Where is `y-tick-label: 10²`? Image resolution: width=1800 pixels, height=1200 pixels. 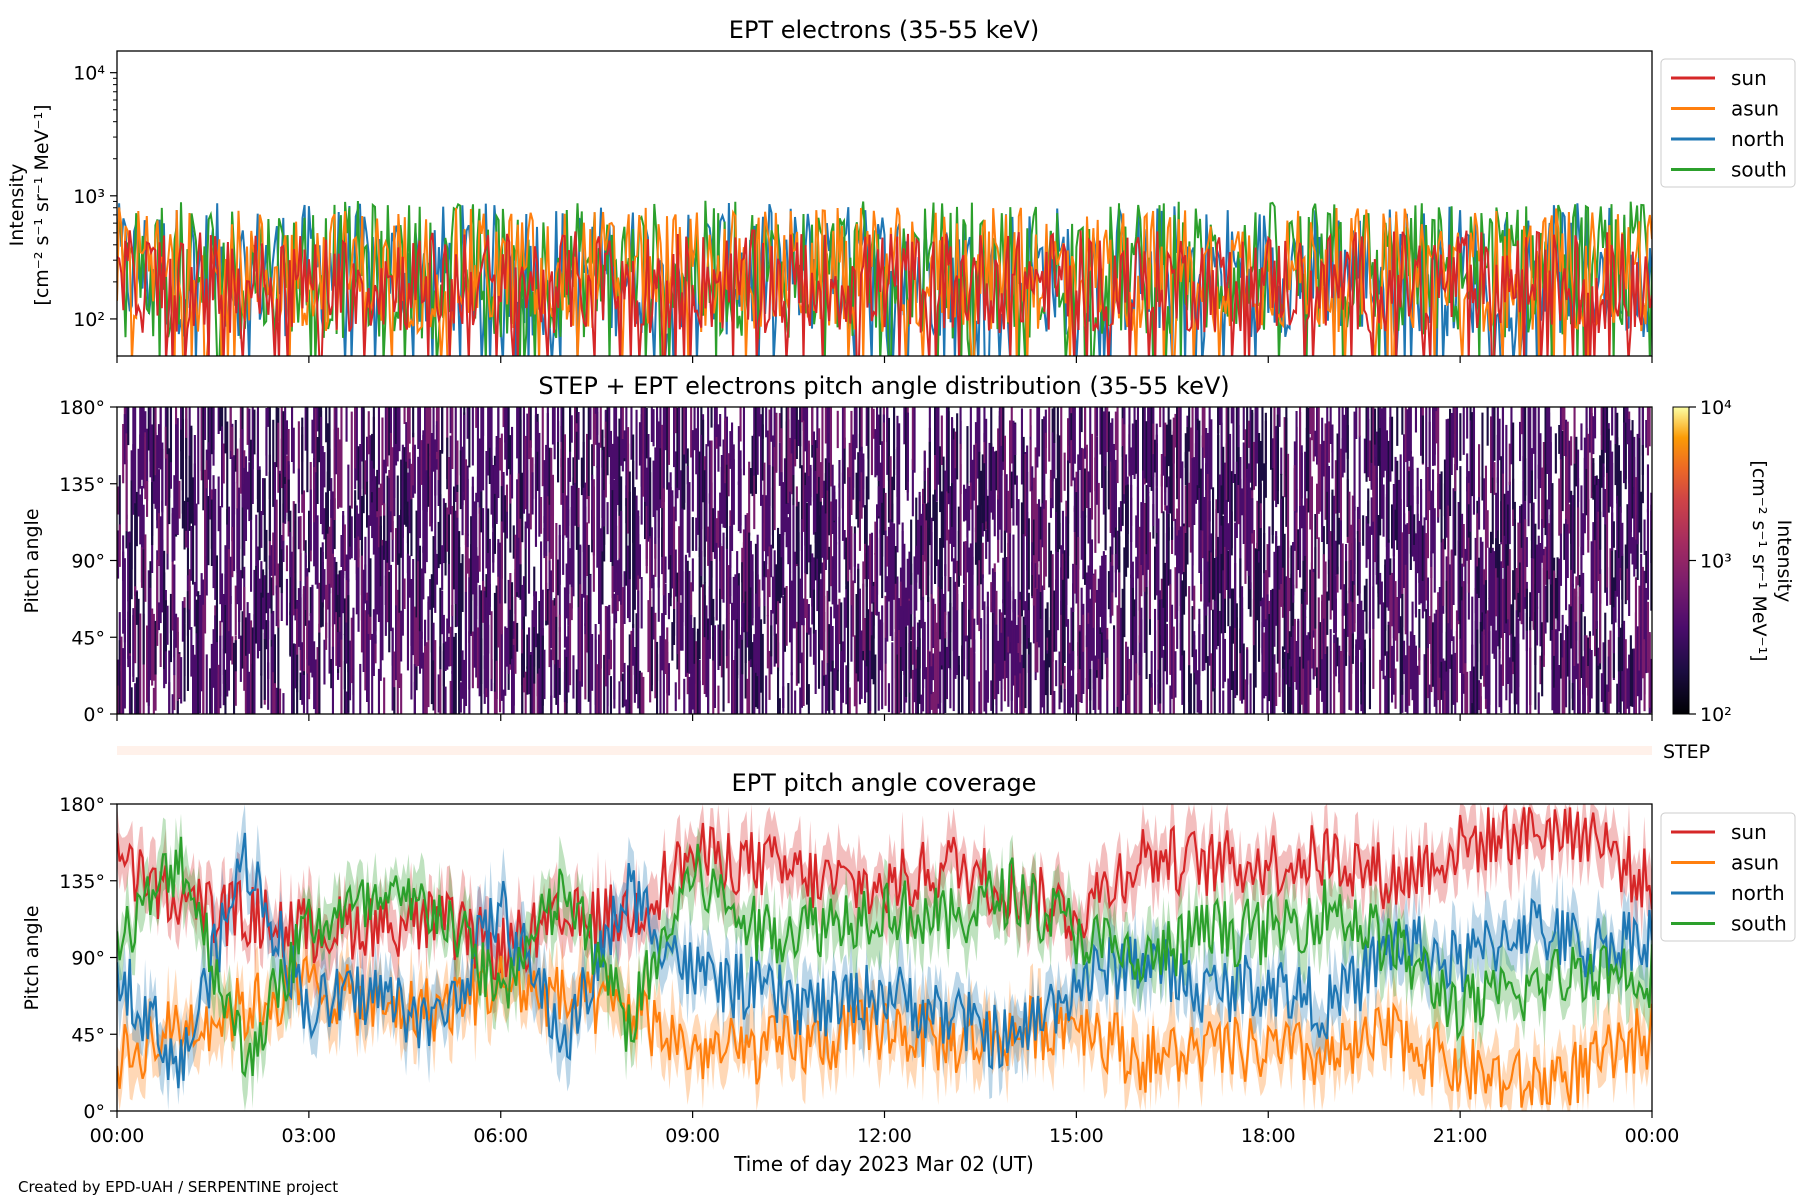 y-tick-label: 10² is located at coordinates (89, 320).